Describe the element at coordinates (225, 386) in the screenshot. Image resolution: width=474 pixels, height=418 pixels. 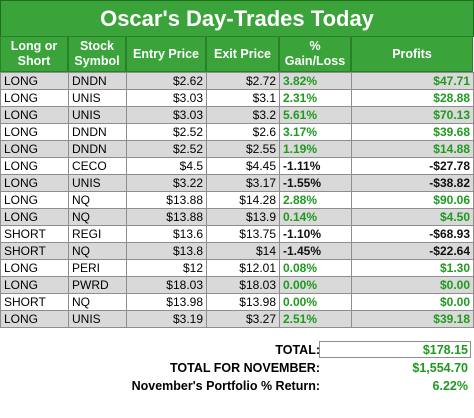
I see `summary-return-label: November's Portfolio % Return:` at that location.